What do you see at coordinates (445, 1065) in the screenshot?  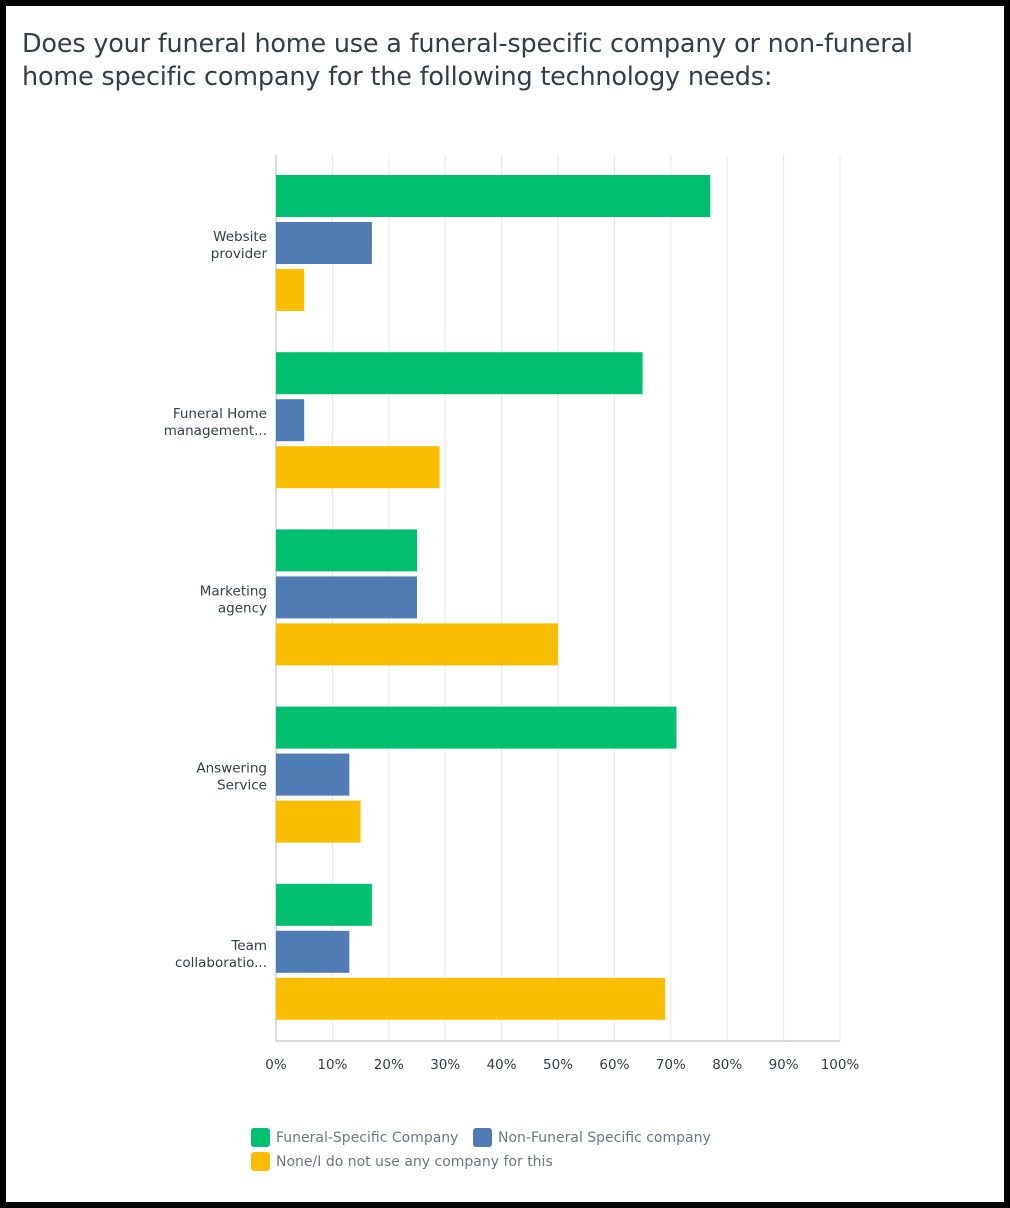 I see `x-tick-label: 30%` at bounding box center [445, 1065].